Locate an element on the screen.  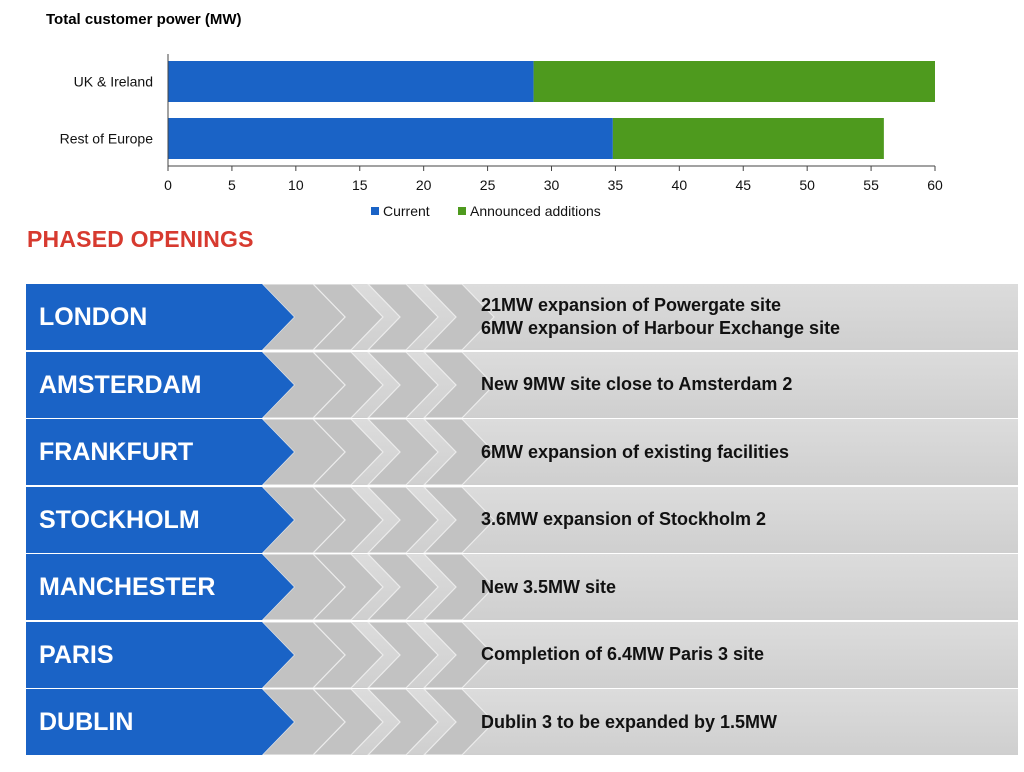
x-tick-label: 15 is located at coordinates (360, 185).